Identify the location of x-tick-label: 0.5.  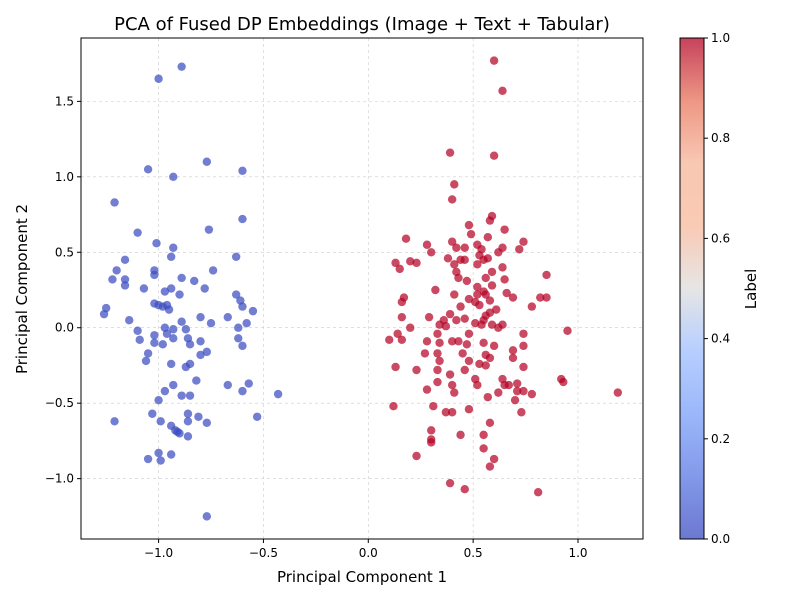
(473, 553).